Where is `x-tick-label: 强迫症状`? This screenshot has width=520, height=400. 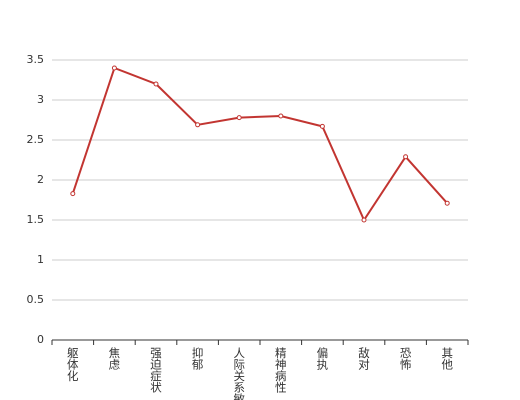
x-tick-label: 强迫症状 is located at coordinates (156, 370).